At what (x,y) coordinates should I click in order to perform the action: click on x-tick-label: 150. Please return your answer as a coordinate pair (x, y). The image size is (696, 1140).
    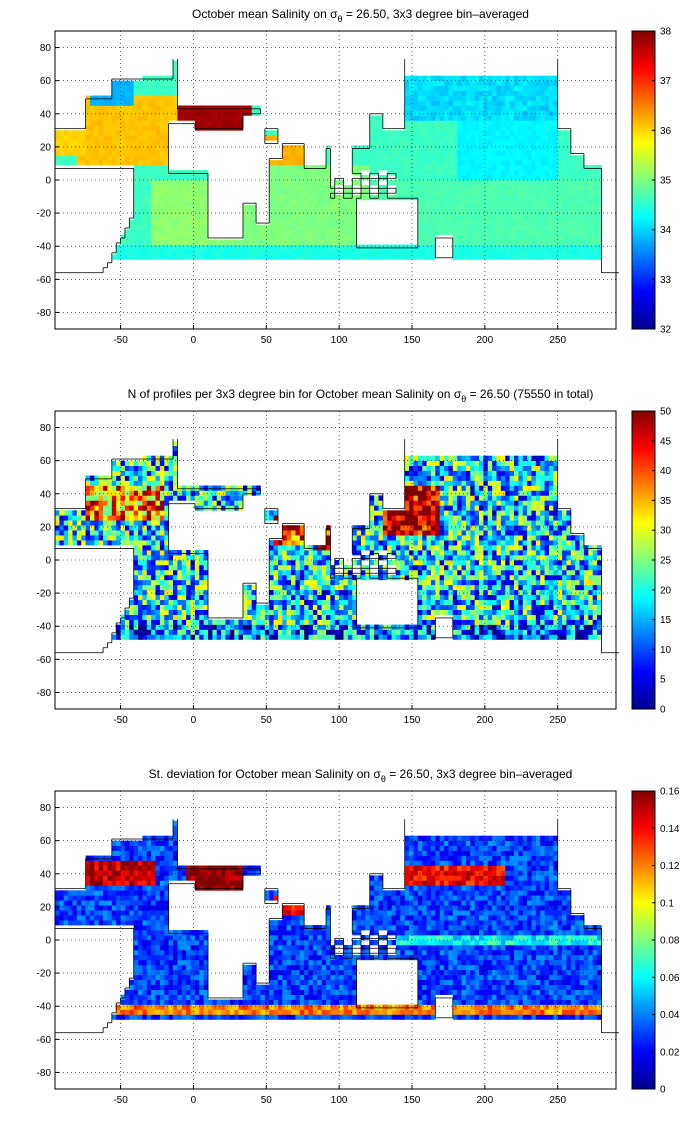
    Looking at the image, I should click on (412, 340).